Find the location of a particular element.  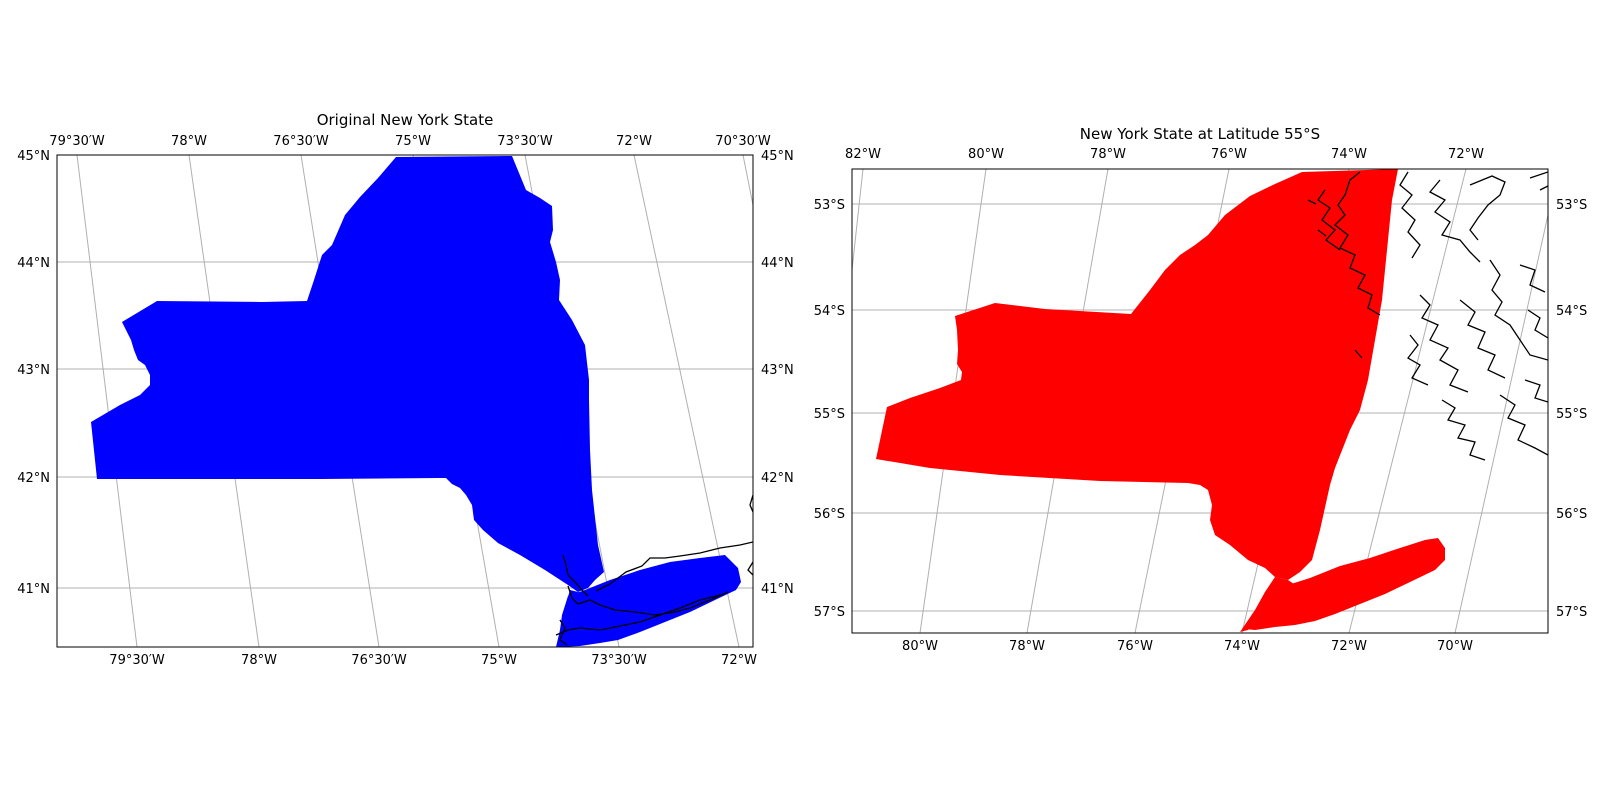

lat-ticks-right: 45°N 44°N 43°N 42°N 41°N is located at coordinates (777, 373).